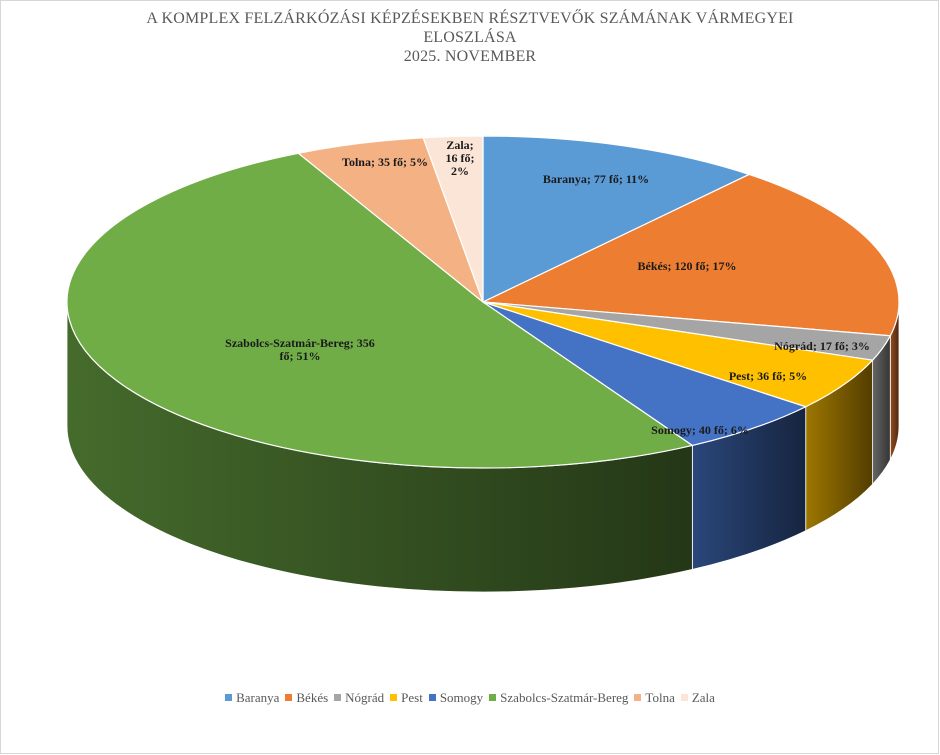  I want to click on chart-title-line-2: ELOSZLÁSA, so click(470, 37).